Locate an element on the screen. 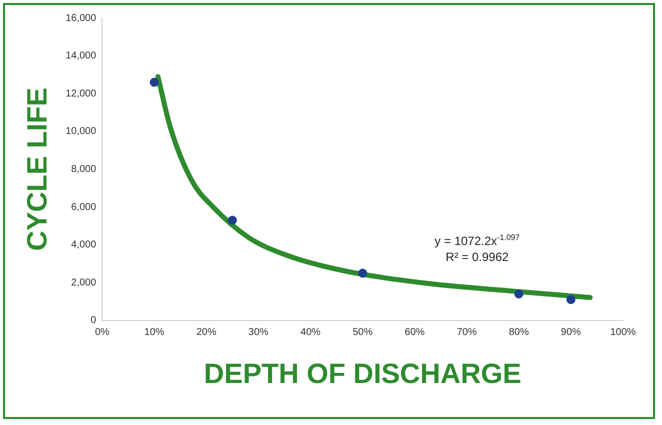 The image size is (662, 425). x-axis-title: DEPTH OF DISCHARGE is located at coordinates (363, 373).